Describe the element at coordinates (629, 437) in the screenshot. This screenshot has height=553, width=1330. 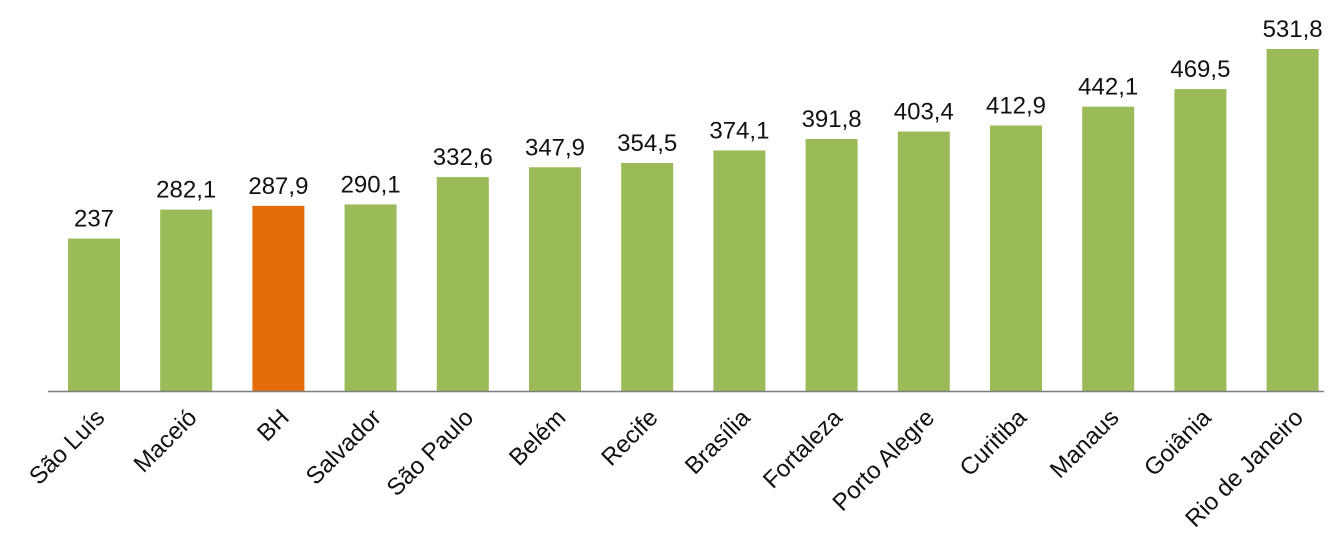
I see `x-tick-label-6: Recife` at that location.